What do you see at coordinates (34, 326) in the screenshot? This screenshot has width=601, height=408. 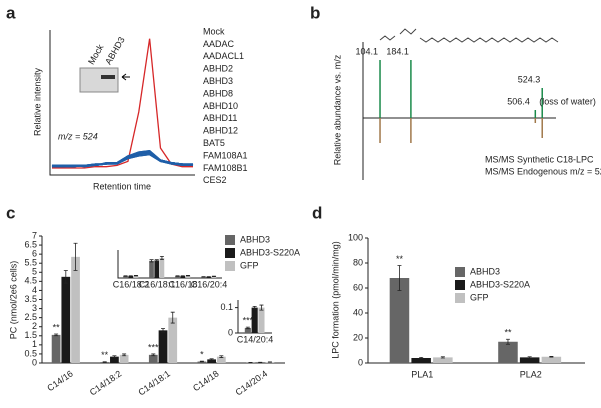 I see `y-tick-label: 2` at bounding box center [34, 326].